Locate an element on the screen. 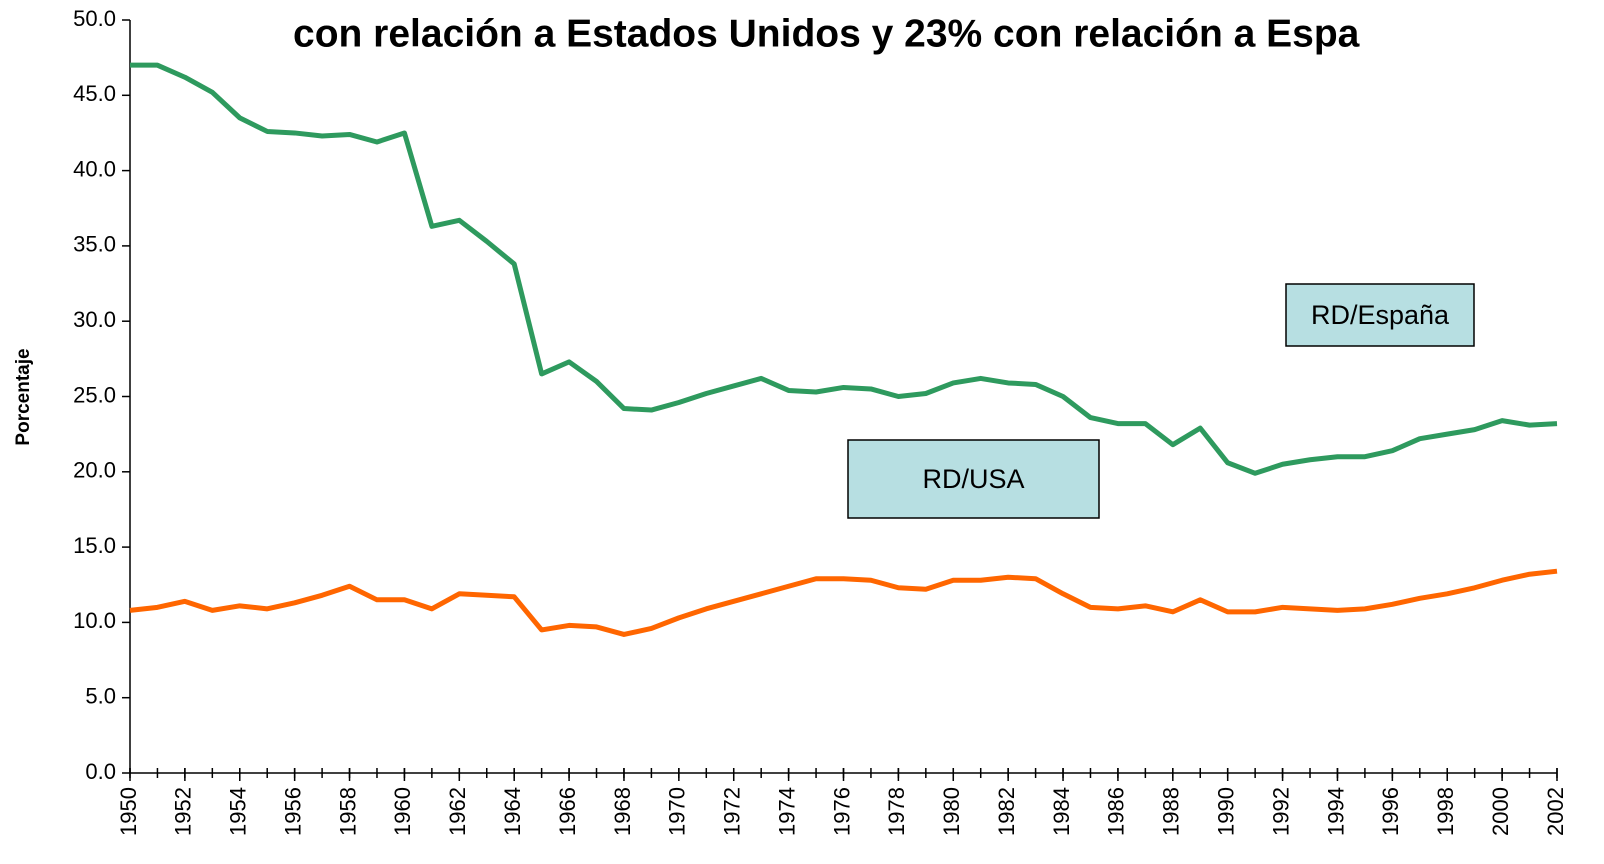  y-tick-label: 35.0 is located at coordinates (94, 244).